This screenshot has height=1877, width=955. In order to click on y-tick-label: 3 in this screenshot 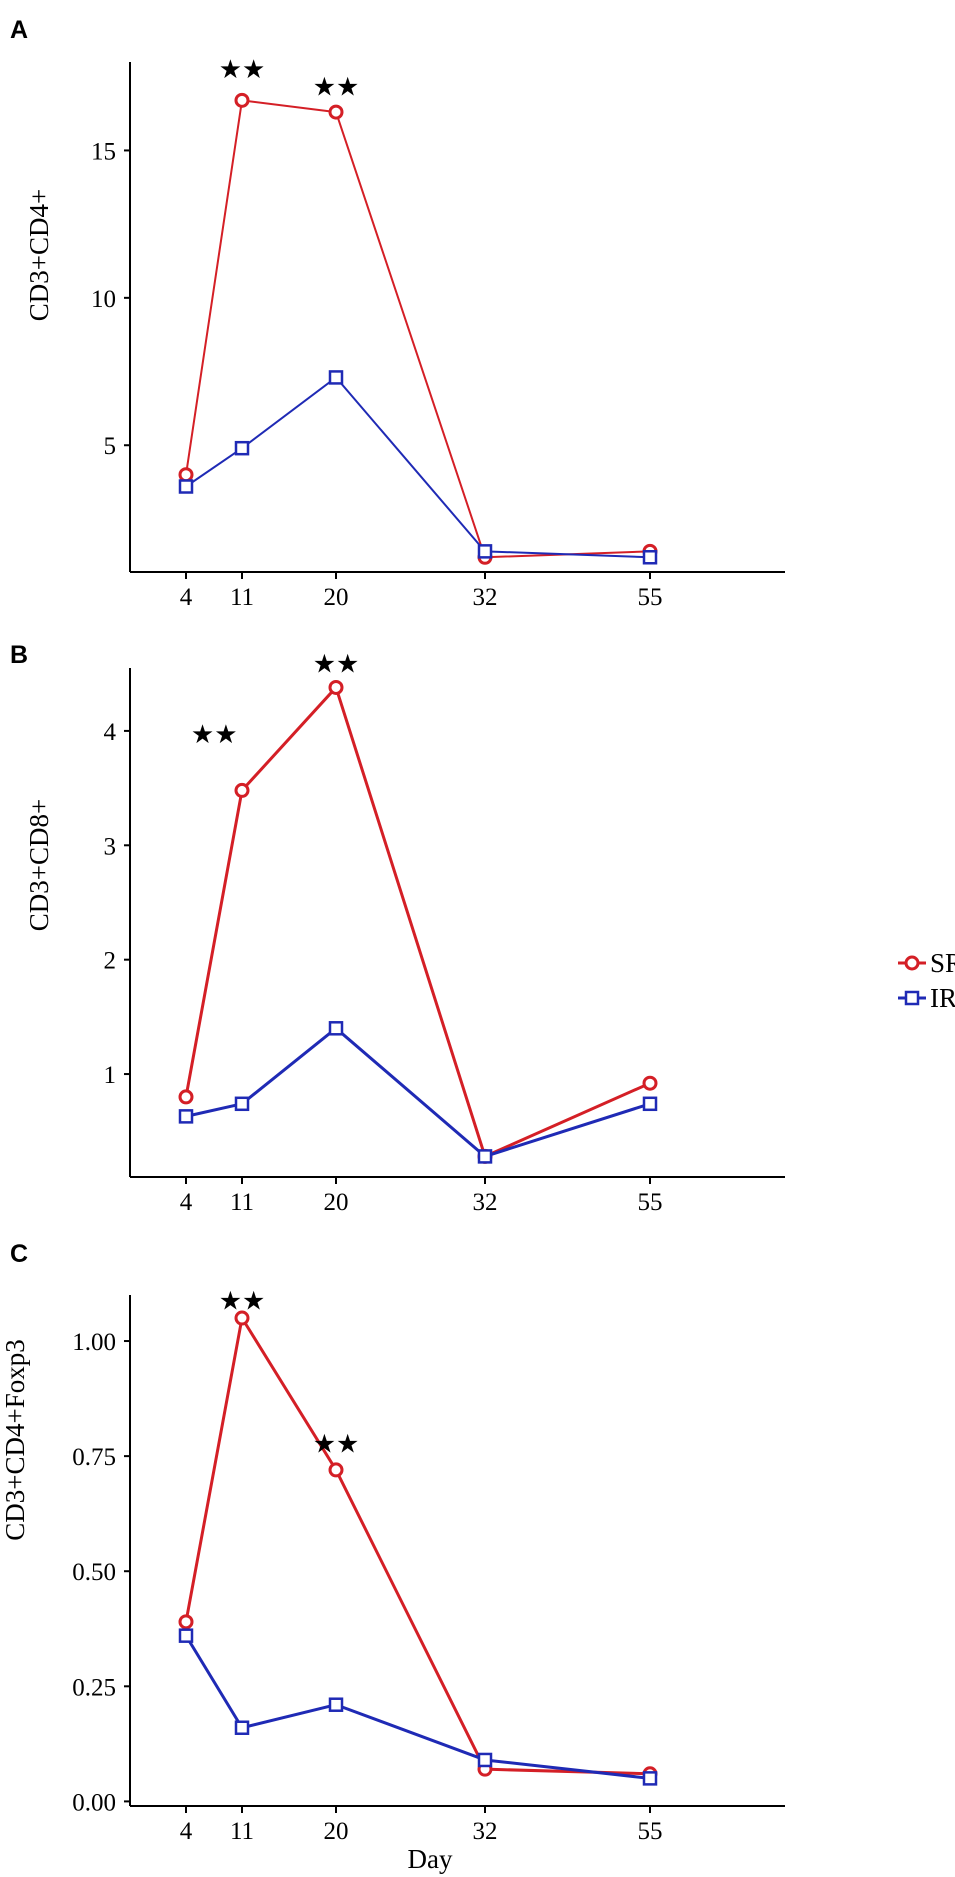, I will do `click(110, 846)`.